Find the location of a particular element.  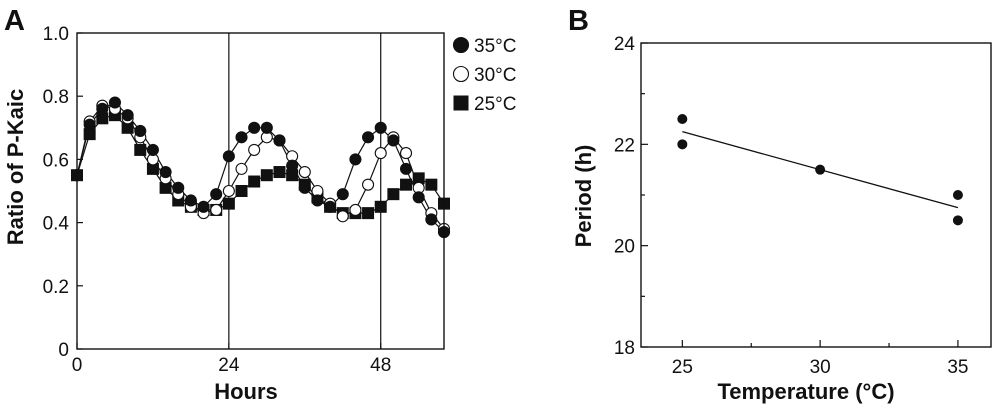

a-y-tick-label: 0.4 is located at coordinates (56, 224).